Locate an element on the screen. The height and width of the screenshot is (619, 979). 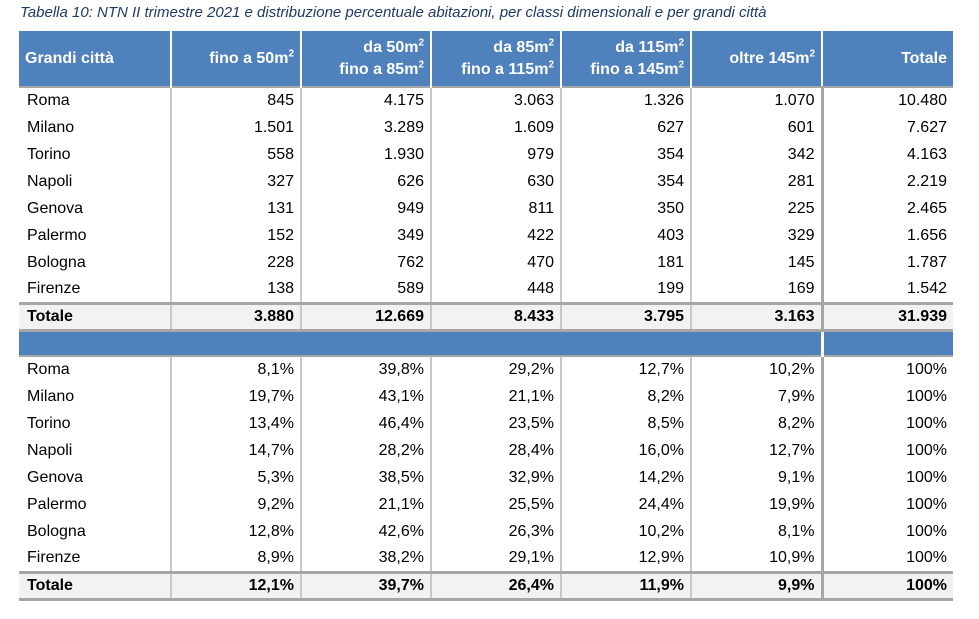
value-cell: 12,8% is located at coordinates (235, 531).